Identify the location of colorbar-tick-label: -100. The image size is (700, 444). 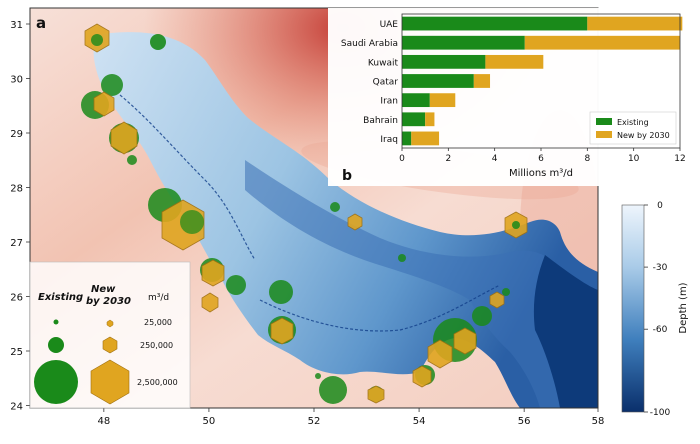
(660, 413).